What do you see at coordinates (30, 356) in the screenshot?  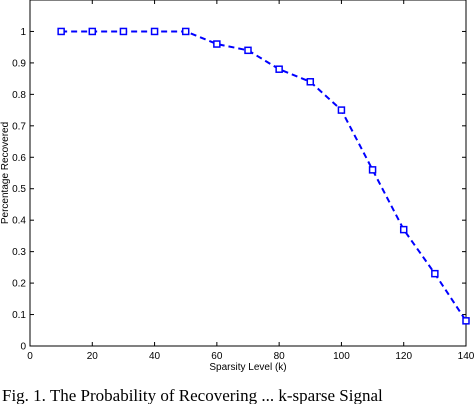 I see `x-tick-label: 0` at bounding box center [30, 356].